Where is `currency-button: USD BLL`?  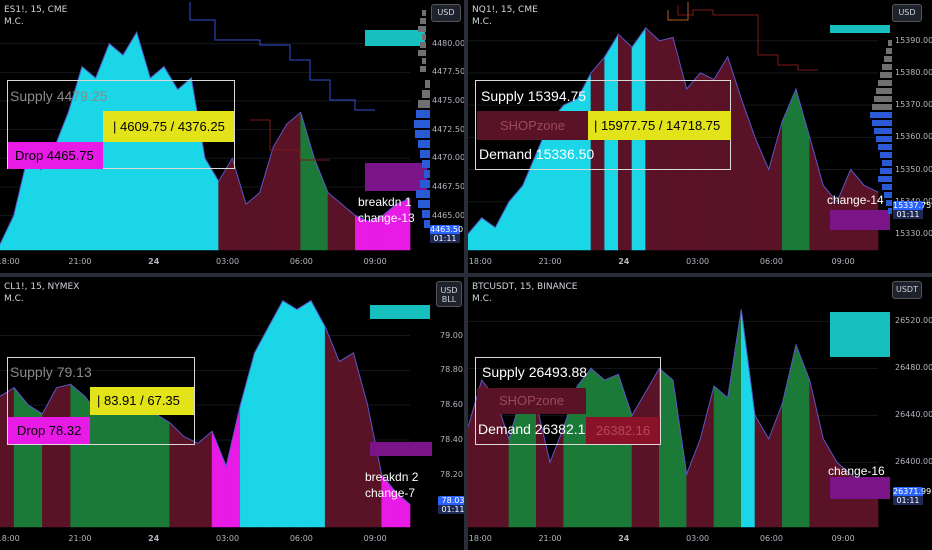 currency-button: USD BLL is located at coordinates (449, 294).